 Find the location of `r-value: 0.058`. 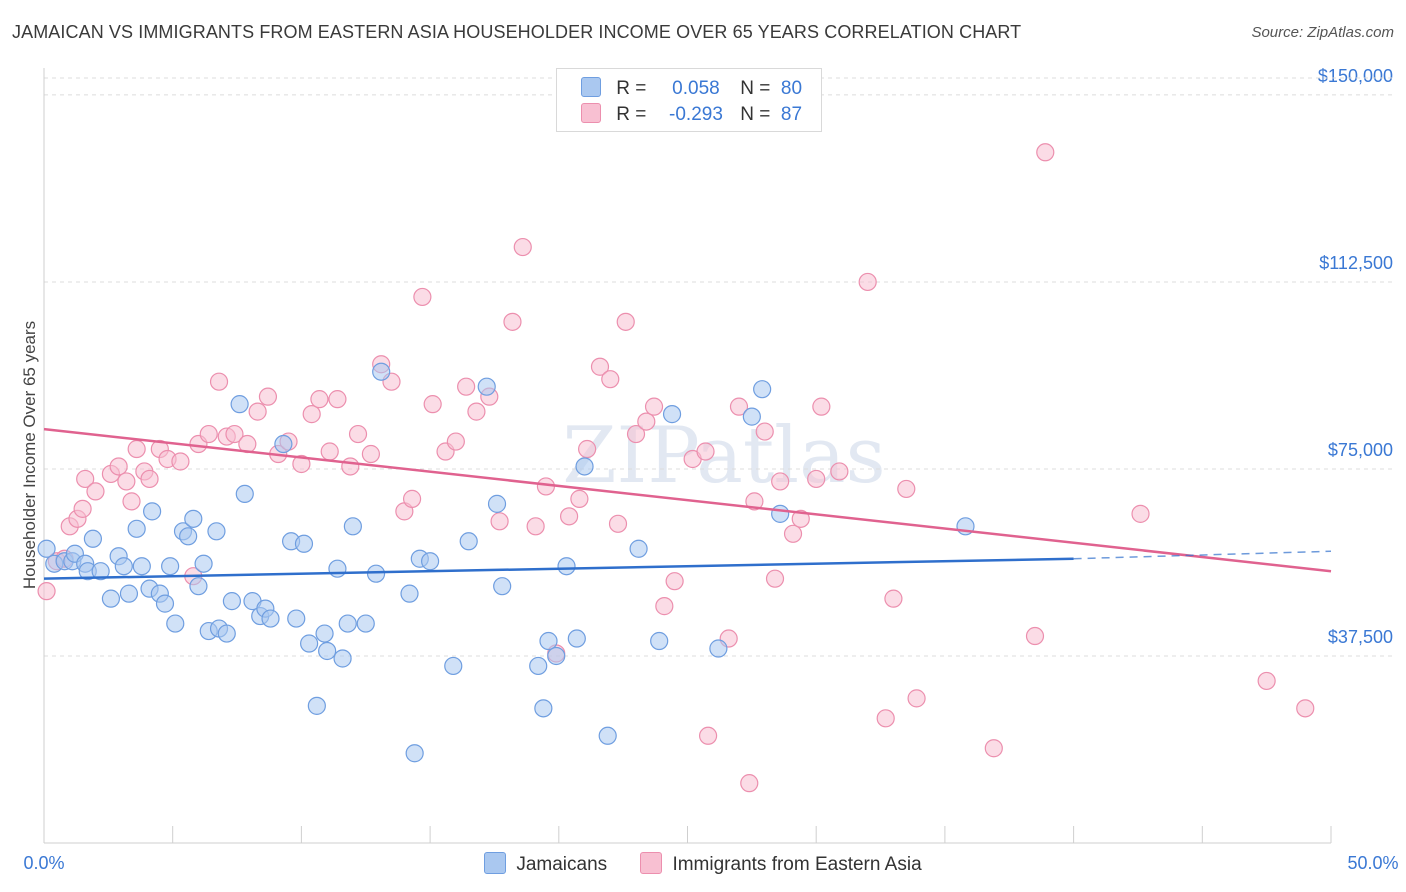

r-value: 0.058 is located at coordinates (696, 88).